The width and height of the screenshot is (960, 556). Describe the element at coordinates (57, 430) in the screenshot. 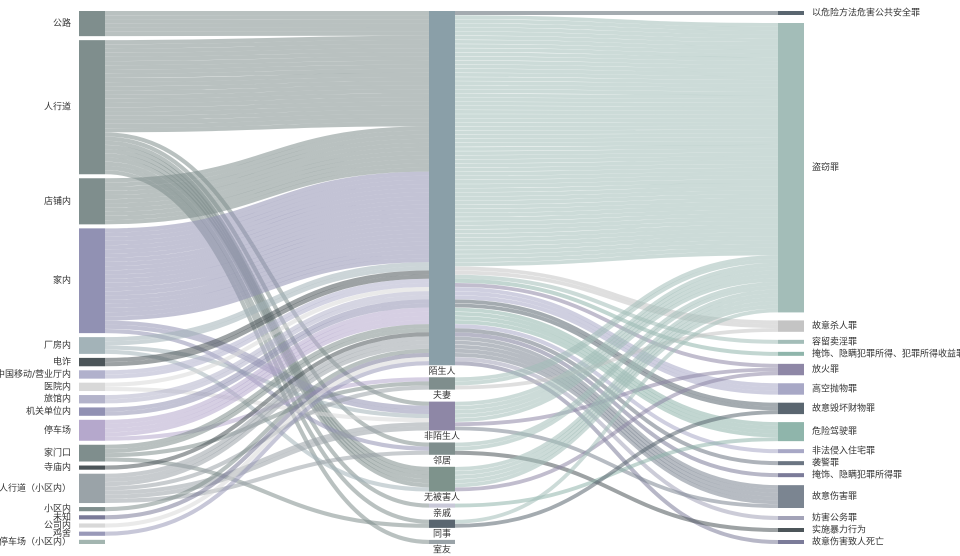

I see `sankey-node-label: 停车场` at that location.